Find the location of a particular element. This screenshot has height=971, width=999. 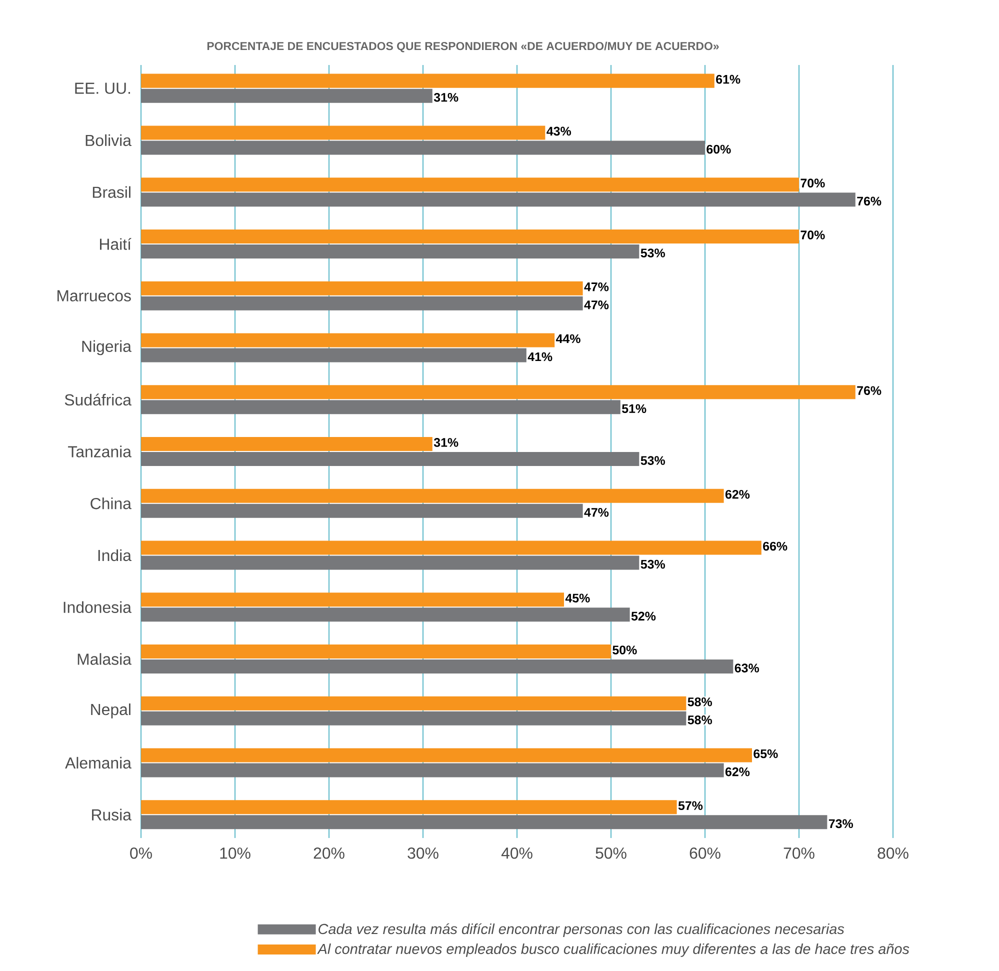

y-tick-label: Haití is located at coordinates (116, 244).